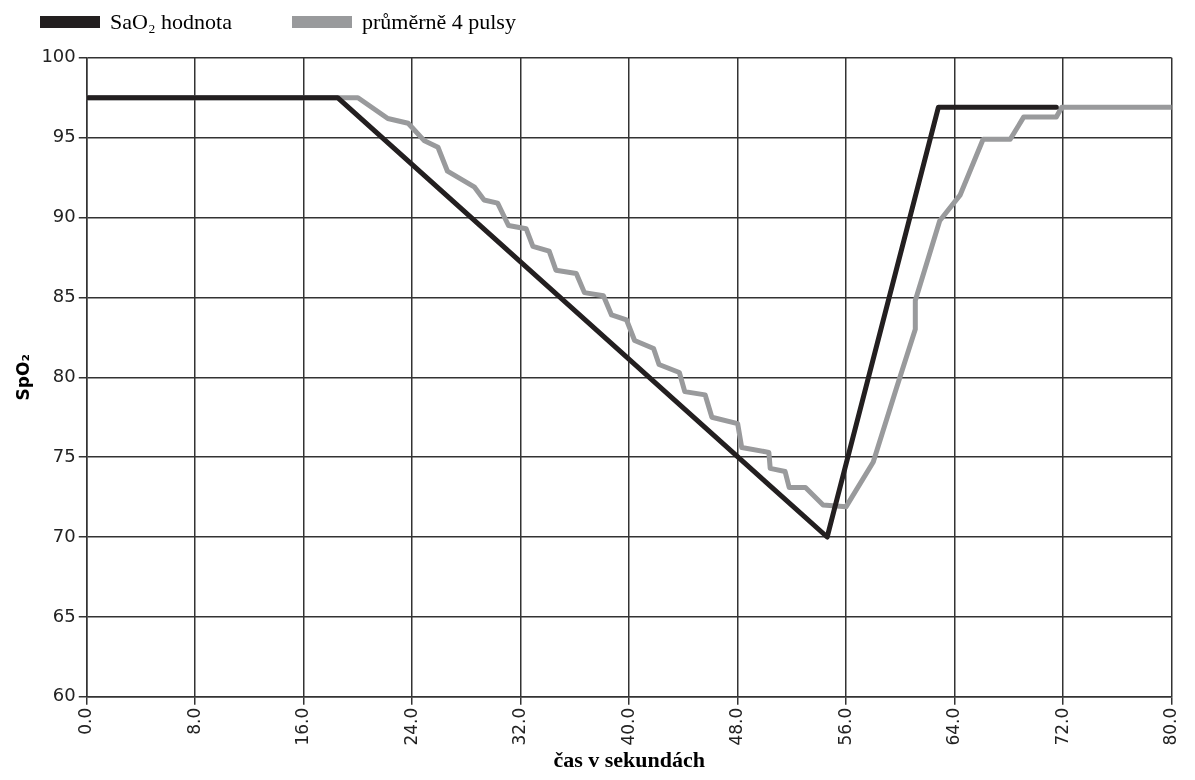 Image resolution: width=1195 pixels, height=780 pixels. What do you see at coordinates (736, 726) in the screenshot?
I see `x-tick-label: 48.0` at bounding box center [736, 726].